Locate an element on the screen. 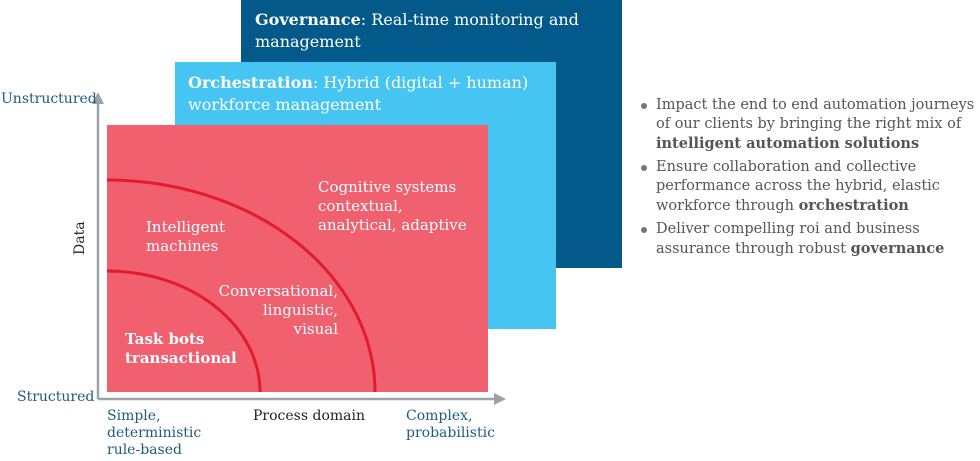 The width and height of the screenshot is (980, 461). y-axis-label: Data is located at coordinates (80, 238).